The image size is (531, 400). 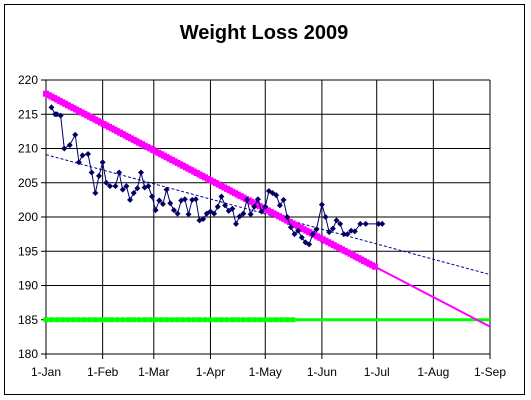 What do you see at coordinates (377, 372) in the screenshot?
I see `x-tick-label: 1-Jul` at bounding box center [377, 372].